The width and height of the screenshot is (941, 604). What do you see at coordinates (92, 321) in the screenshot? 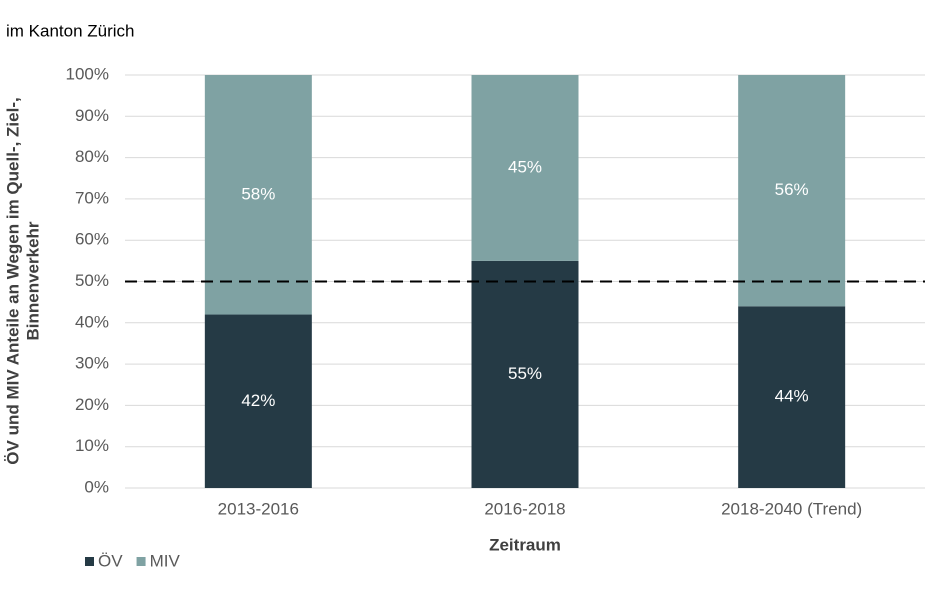
I see `y-tick-label: 40%` at bounding box center [92, 321].